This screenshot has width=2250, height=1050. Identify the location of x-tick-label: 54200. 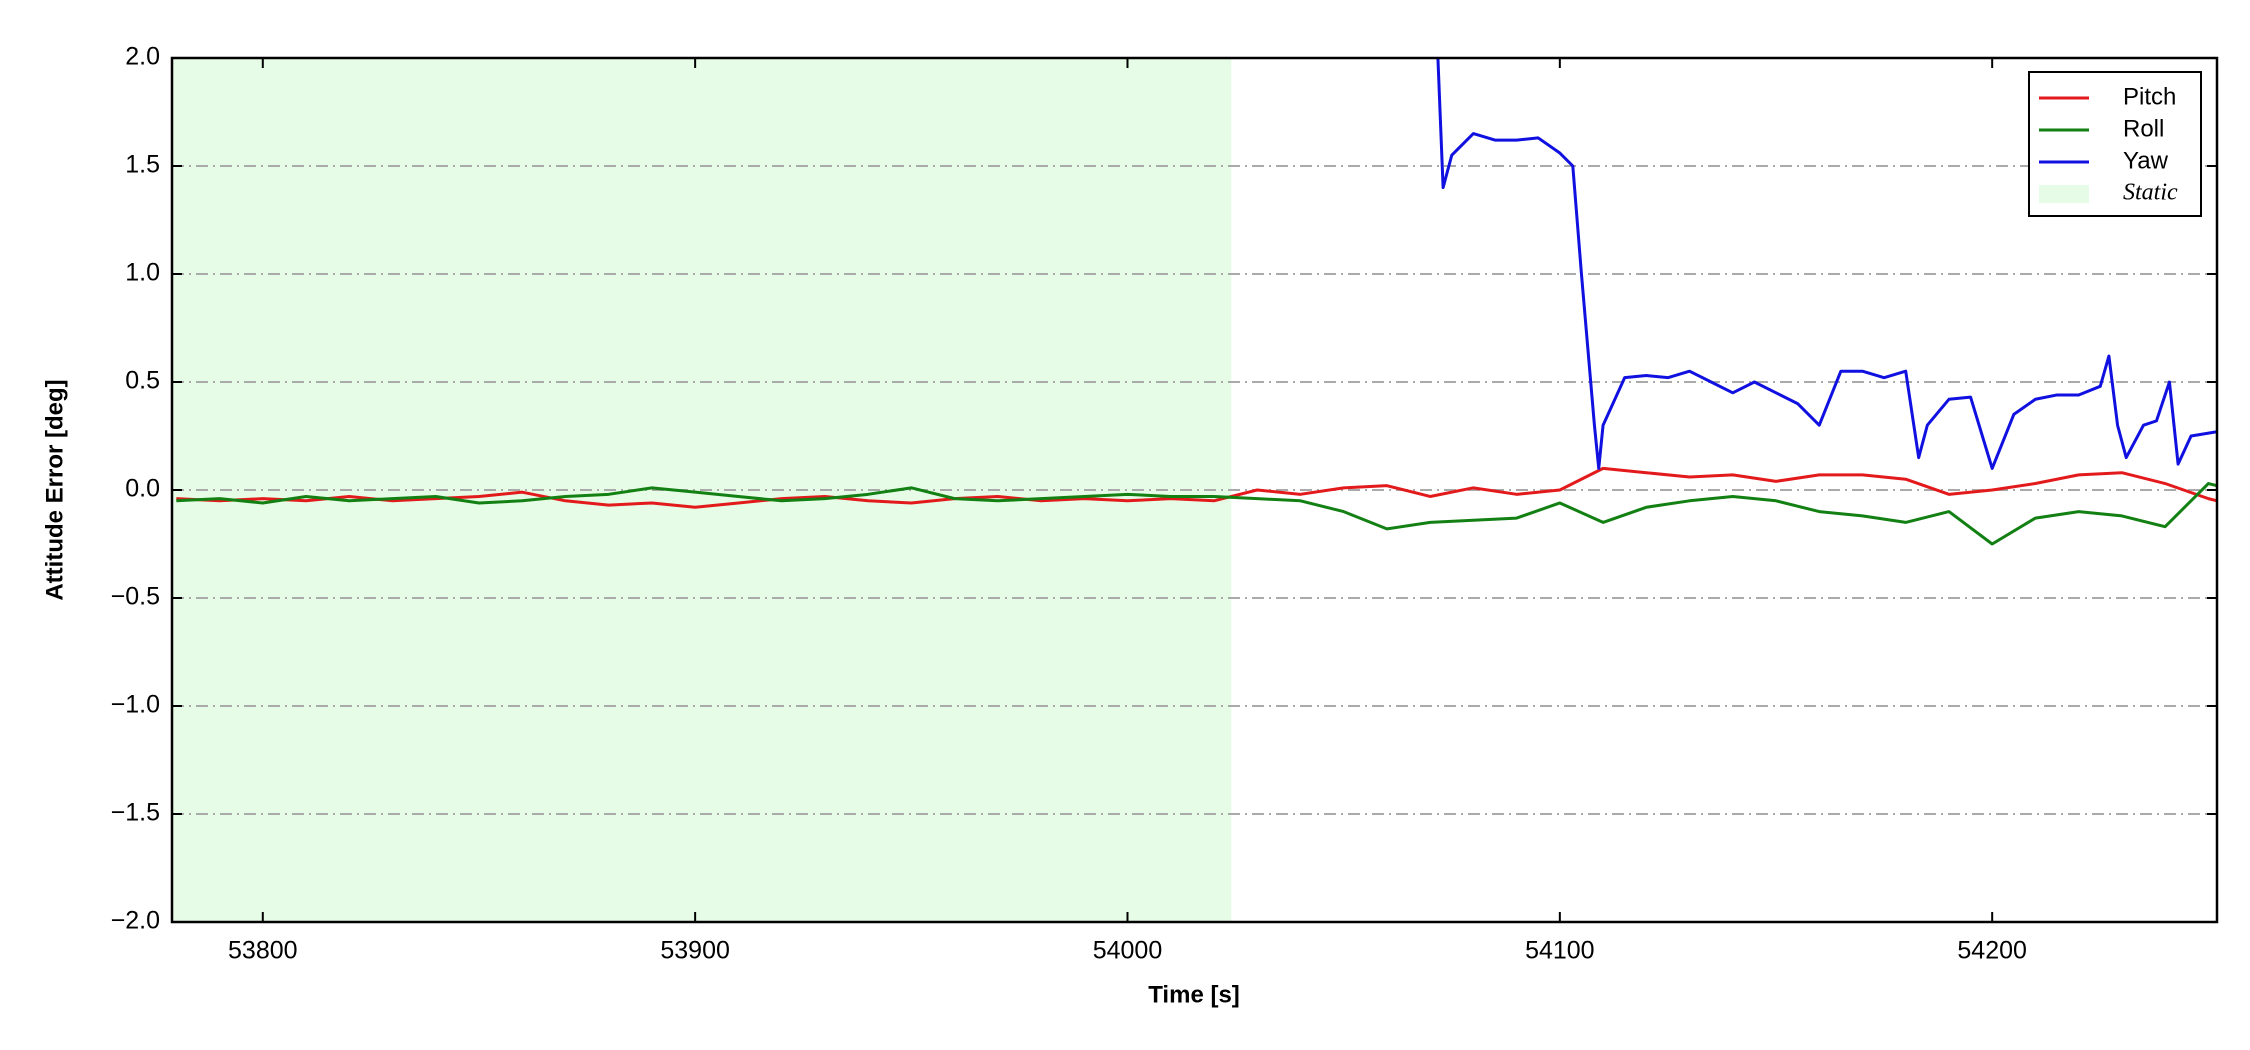
(1992, 951).